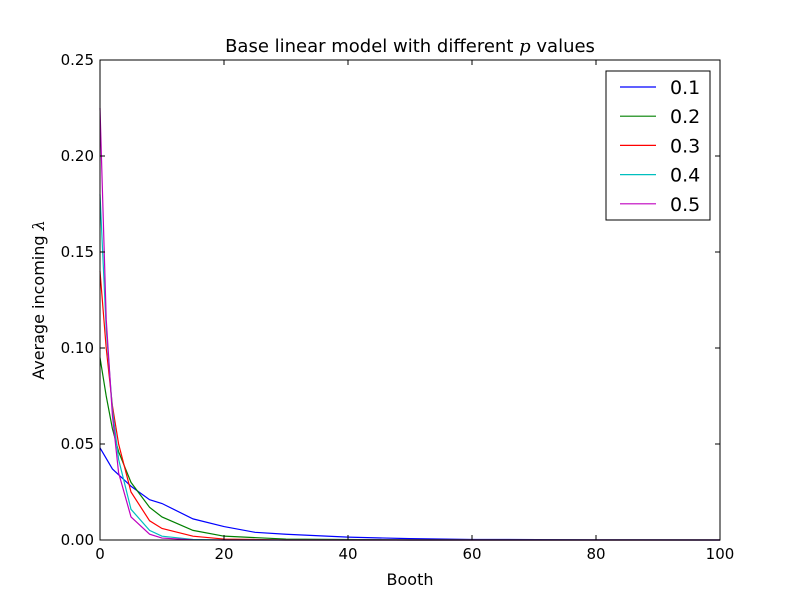 This screenshot has width=800, height=604. I want to click on y-axis-label-main: Average incoming, so click(38, 307).